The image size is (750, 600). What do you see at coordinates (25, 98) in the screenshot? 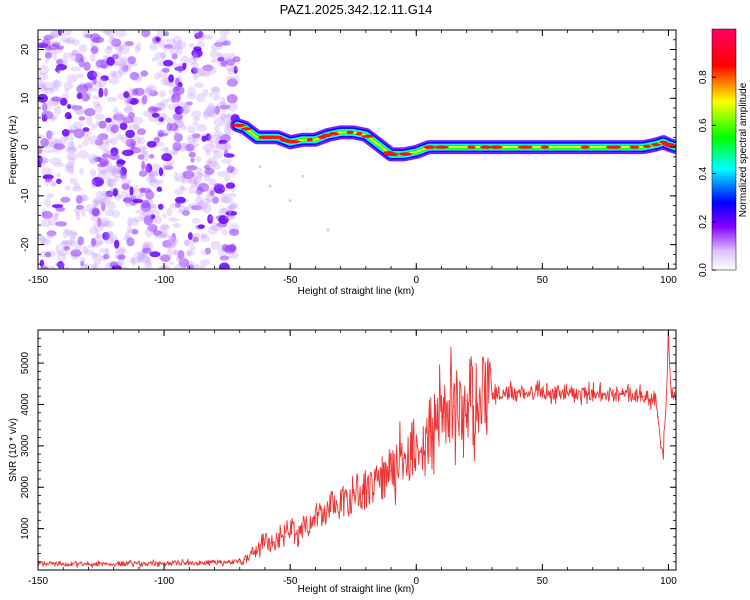
I see `y-tick-label: 10` at bounding box center [25, 98].